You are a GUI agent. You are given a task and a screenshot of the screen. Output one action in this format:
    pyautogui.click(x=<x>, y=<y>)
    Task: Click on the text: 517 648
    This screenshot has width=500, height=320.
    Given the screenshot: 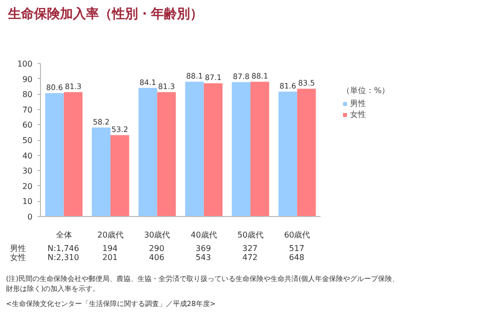 What is the action you would take?
    pyautogui.click(x=296, y=253)
    